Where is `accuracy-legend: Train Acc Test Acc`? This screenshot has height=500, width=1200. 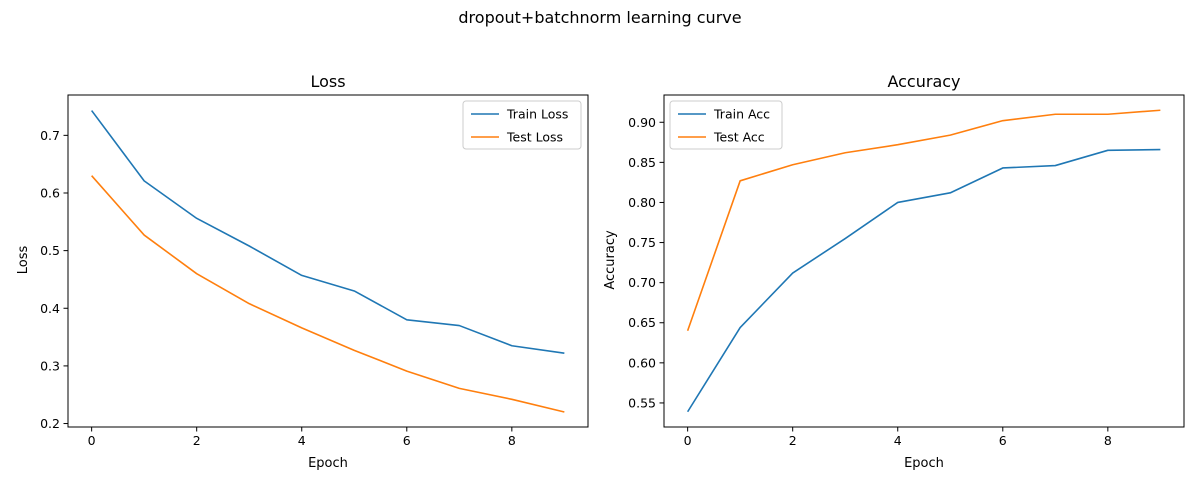 accuracy-legend: Train Acc Test Acc is located at coordinates (726, 125).